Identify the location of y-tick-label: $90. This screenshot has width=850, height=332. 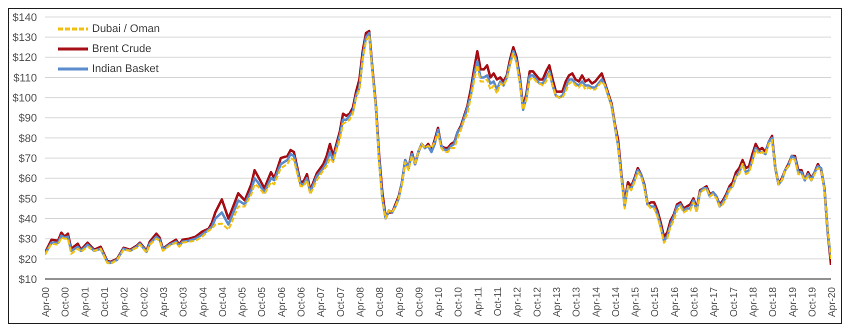
(27, 118).